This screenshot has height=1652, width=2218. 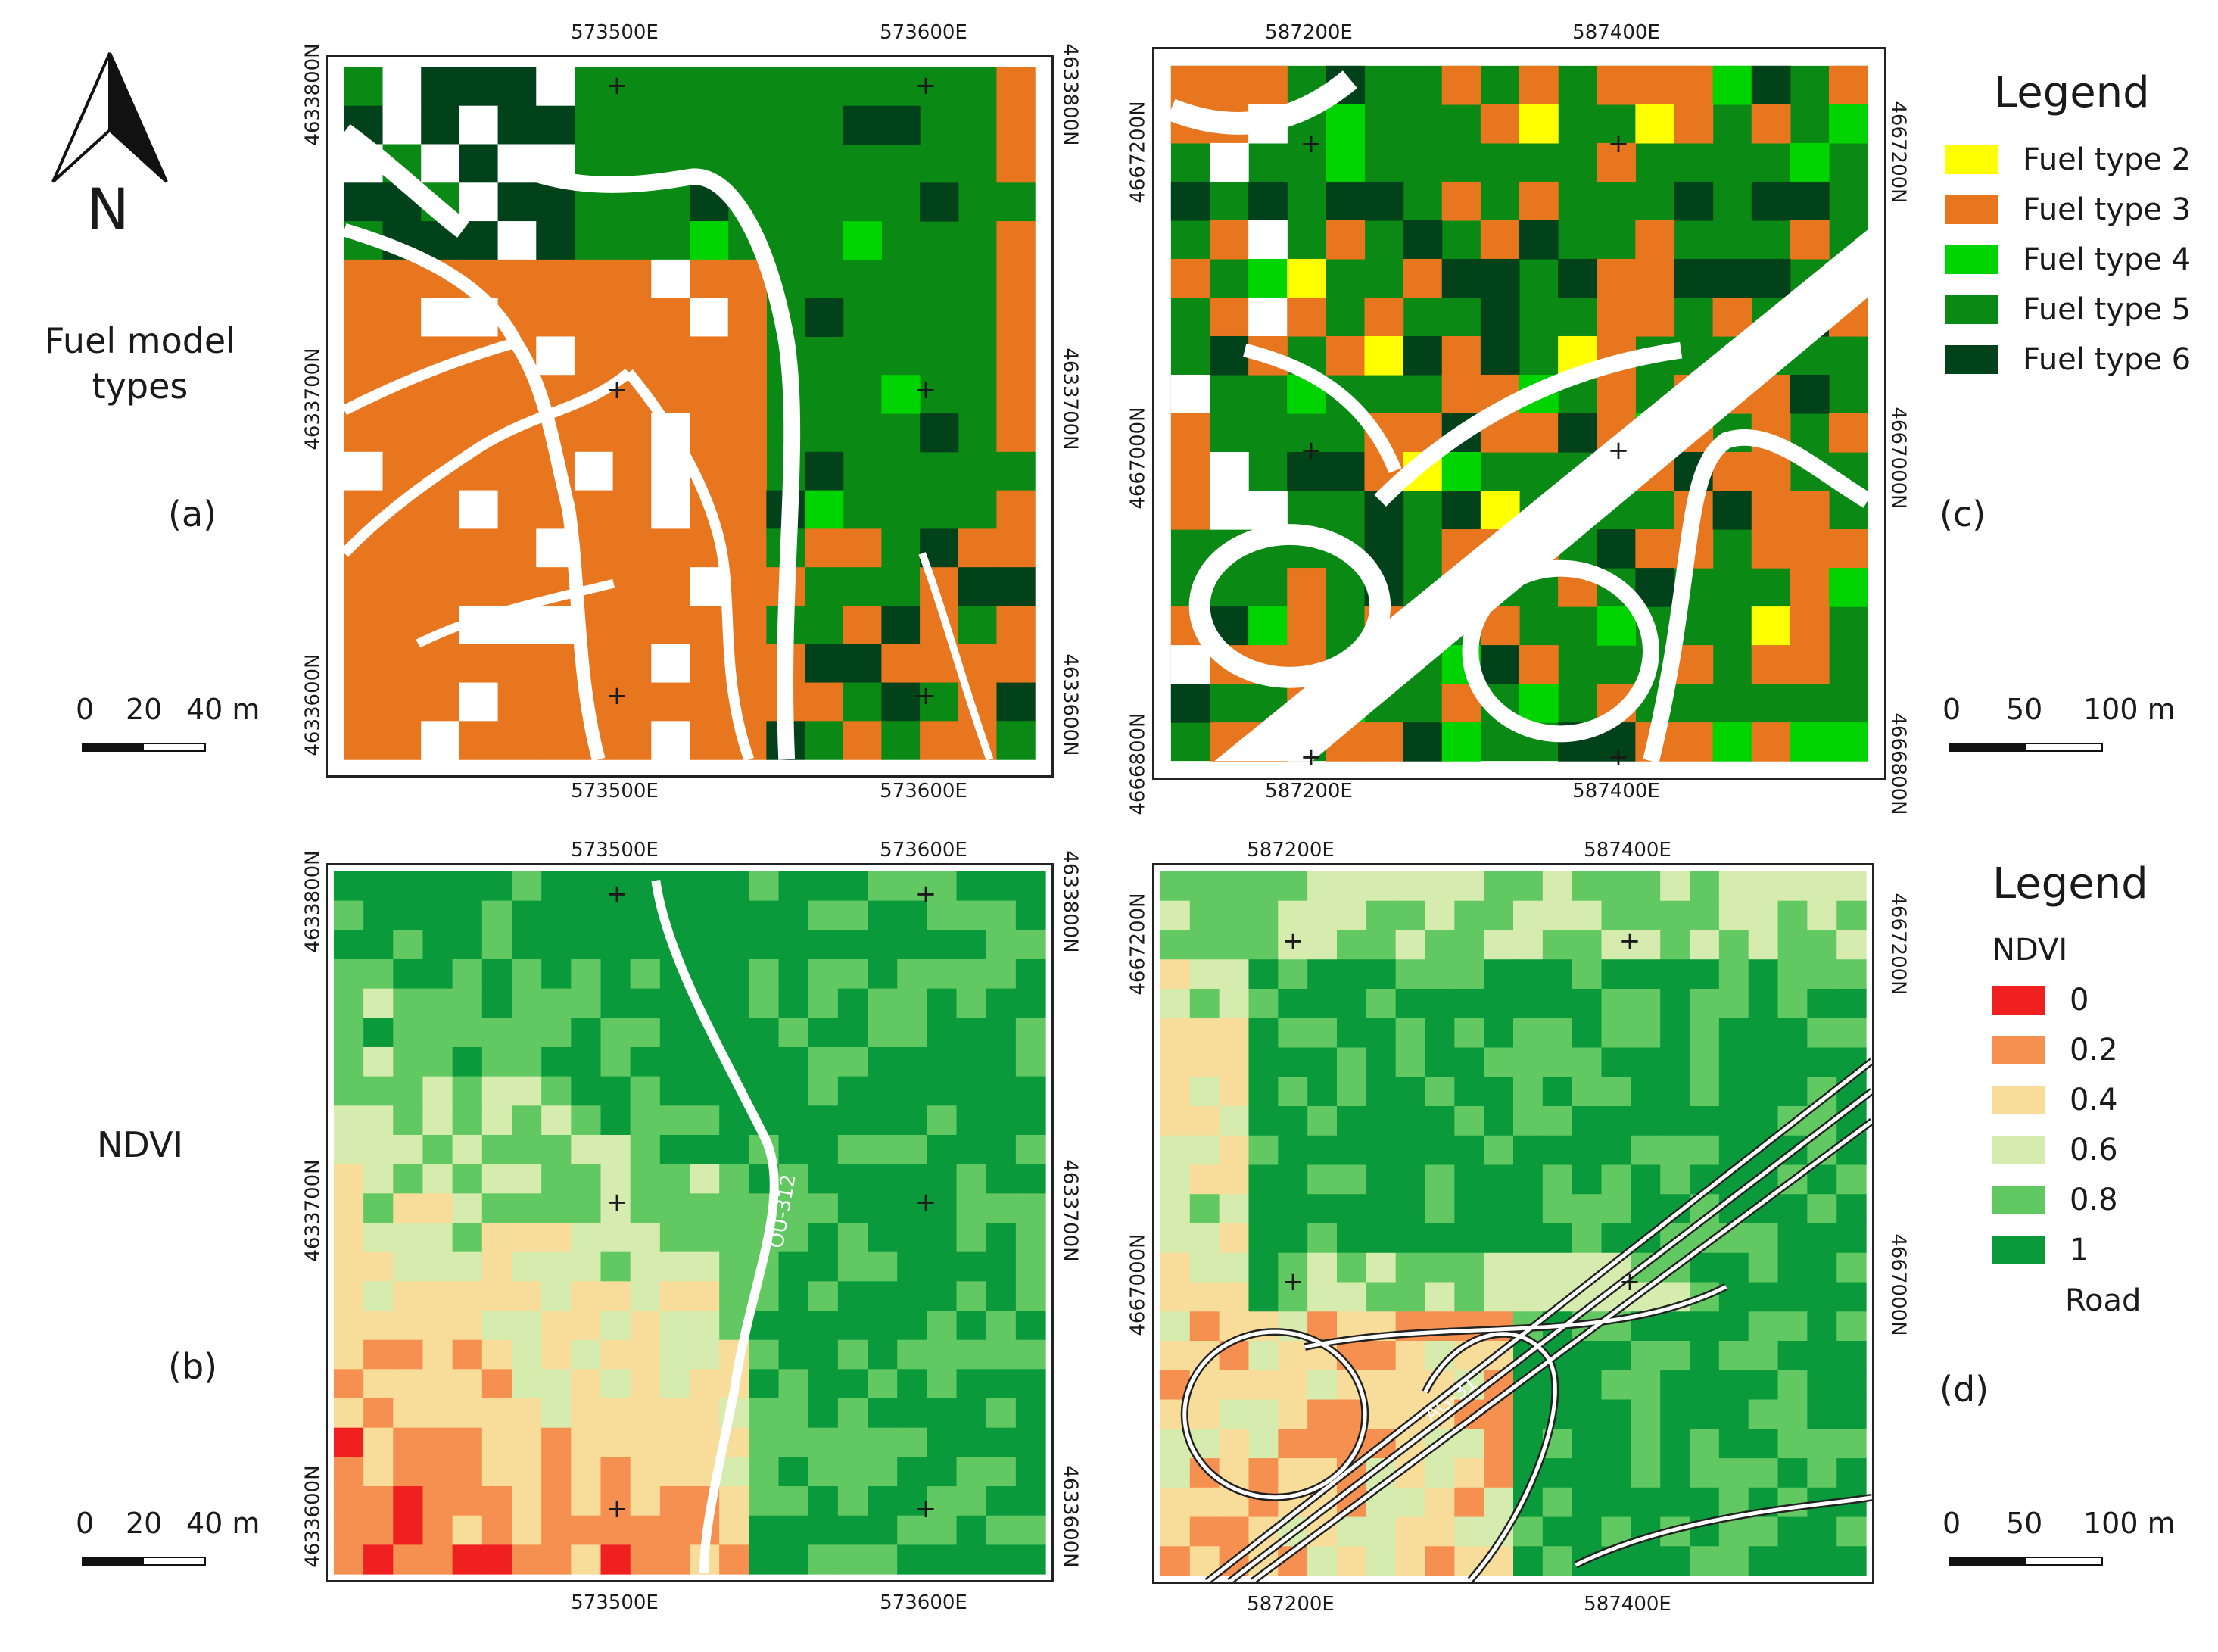 I want to click on legend-fuel-item: Fuel type 5, so click(x=2068, y=309).